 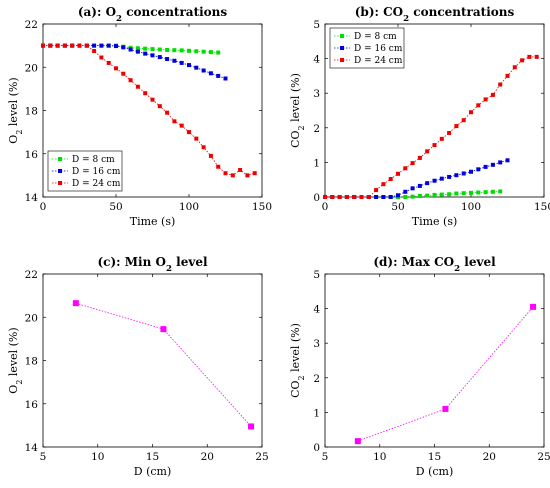 I want to click on y-tick-label: 1, so click(x=316, y=413).